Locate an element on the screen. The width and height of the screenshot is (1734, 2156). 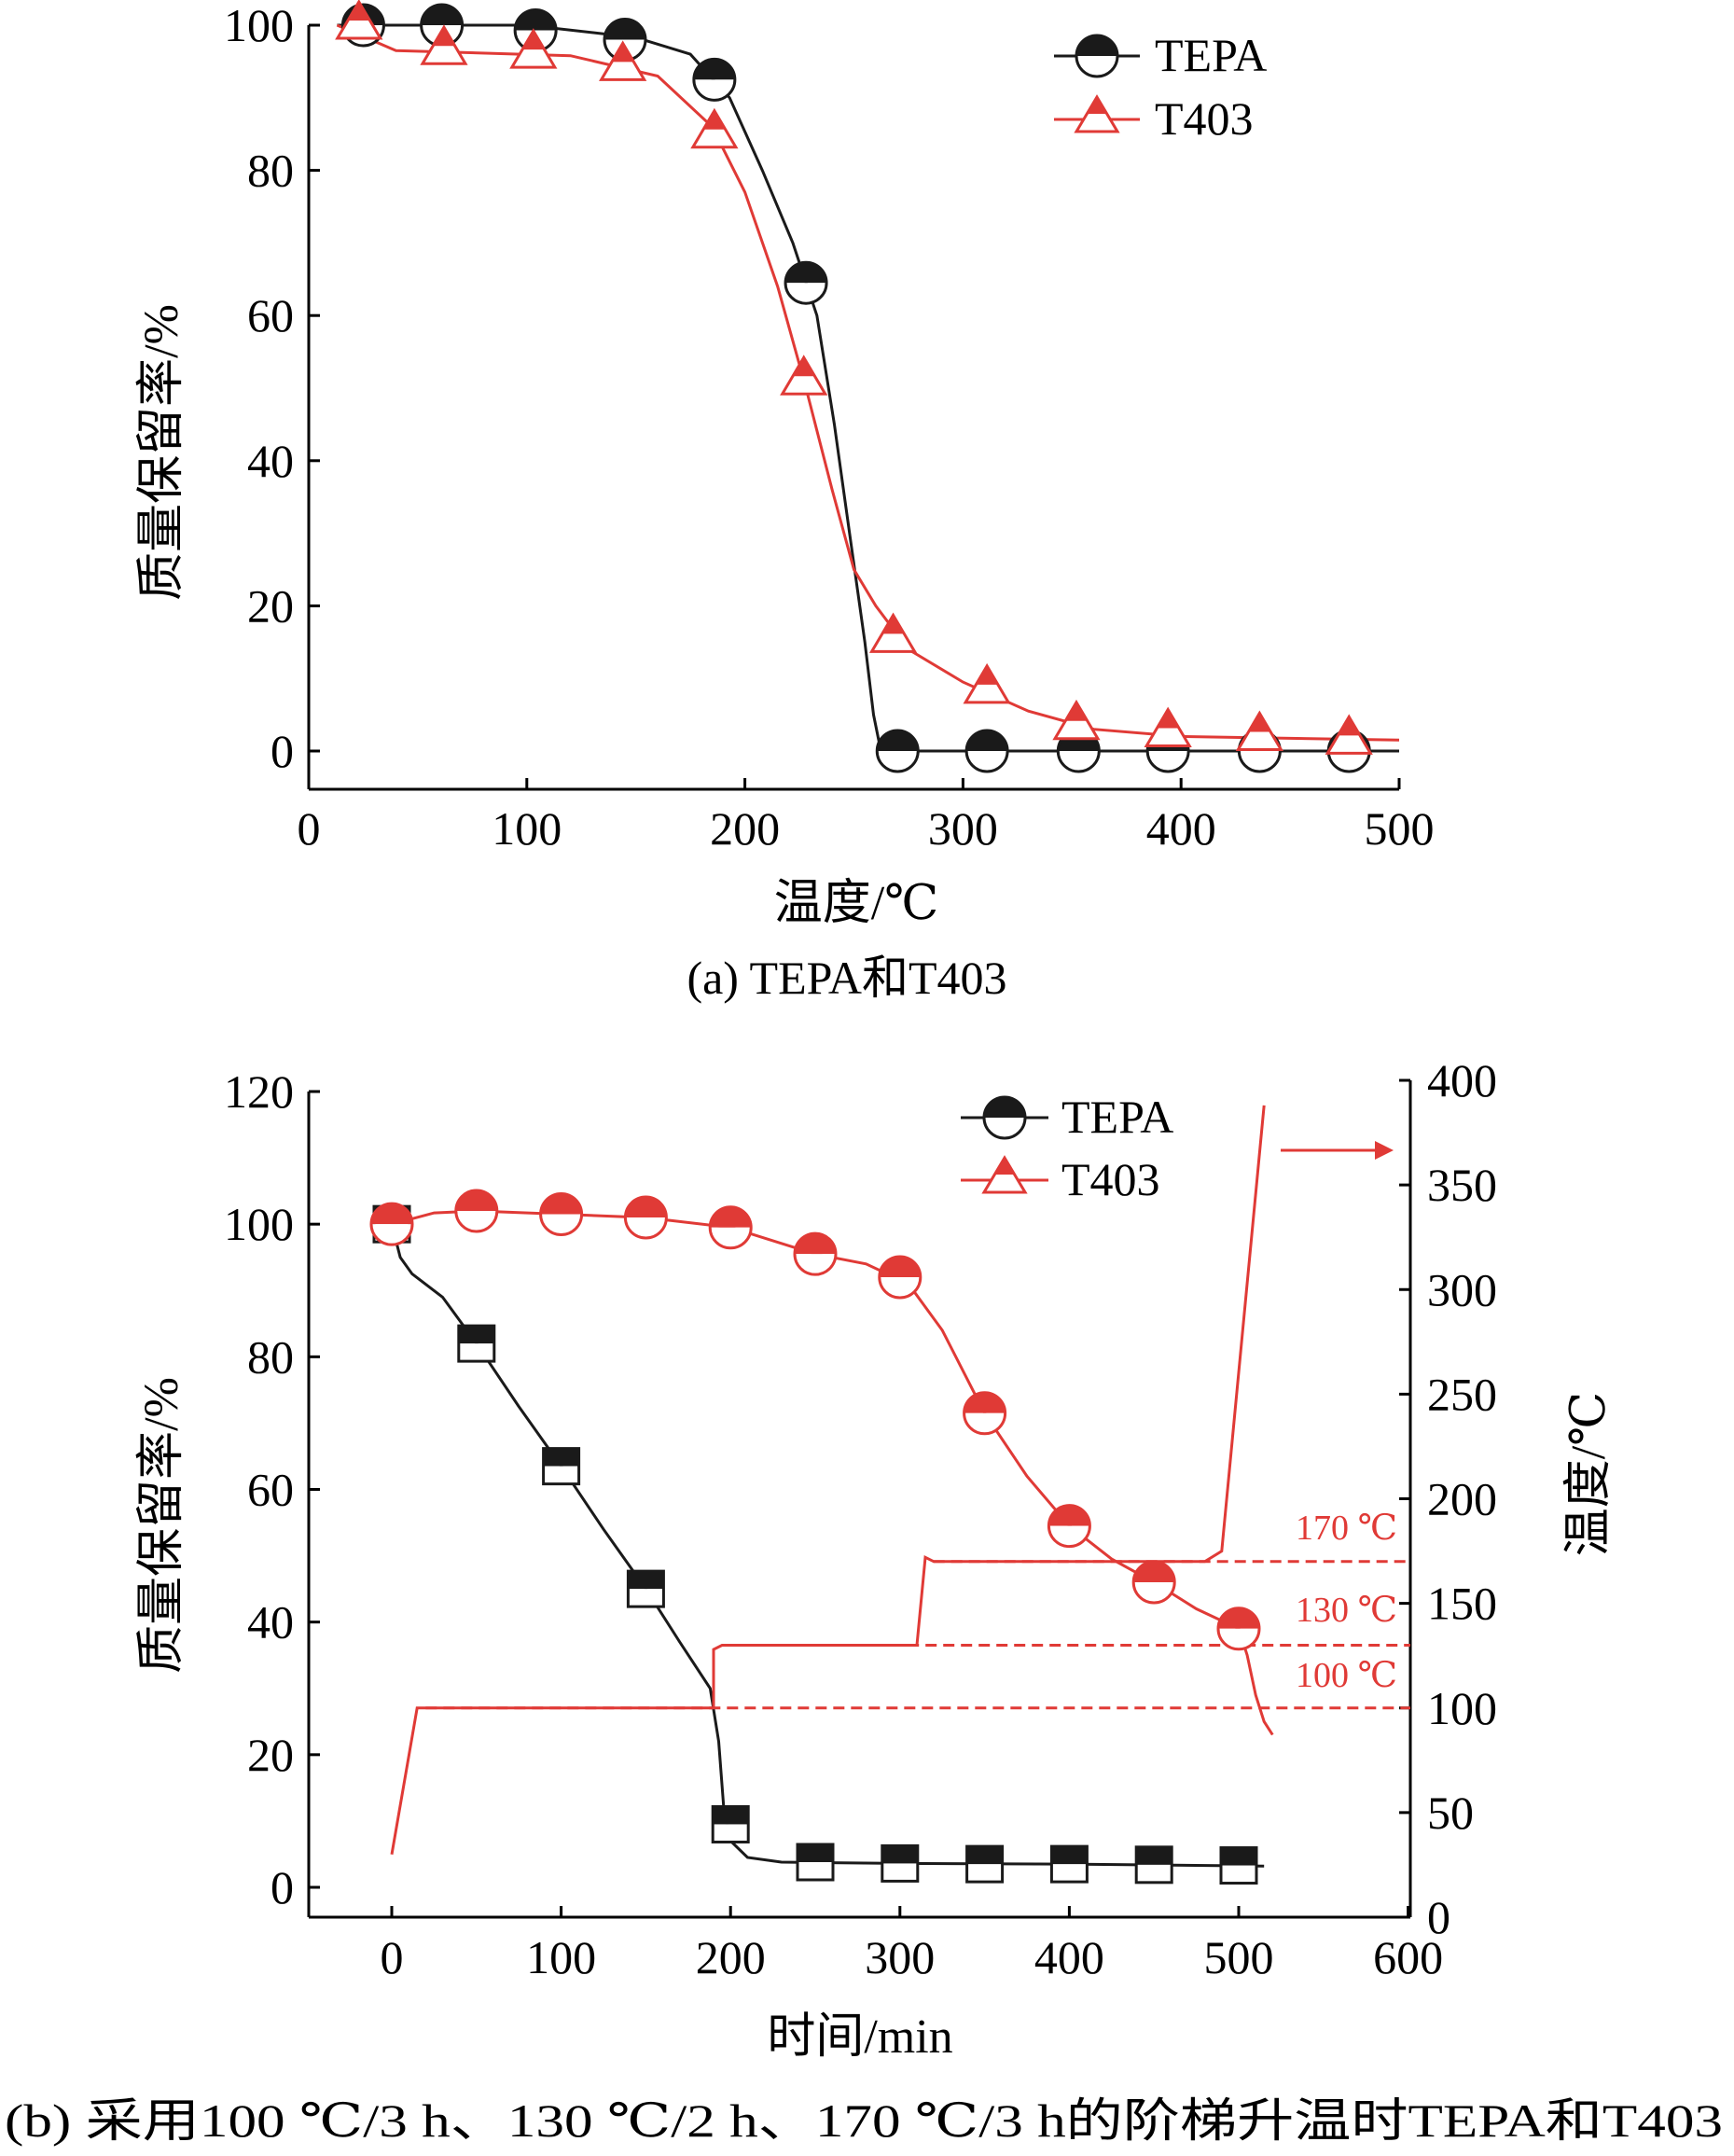
chart-b-legend-item-tepa: TEPA is located at coordinates (1067, 1117).